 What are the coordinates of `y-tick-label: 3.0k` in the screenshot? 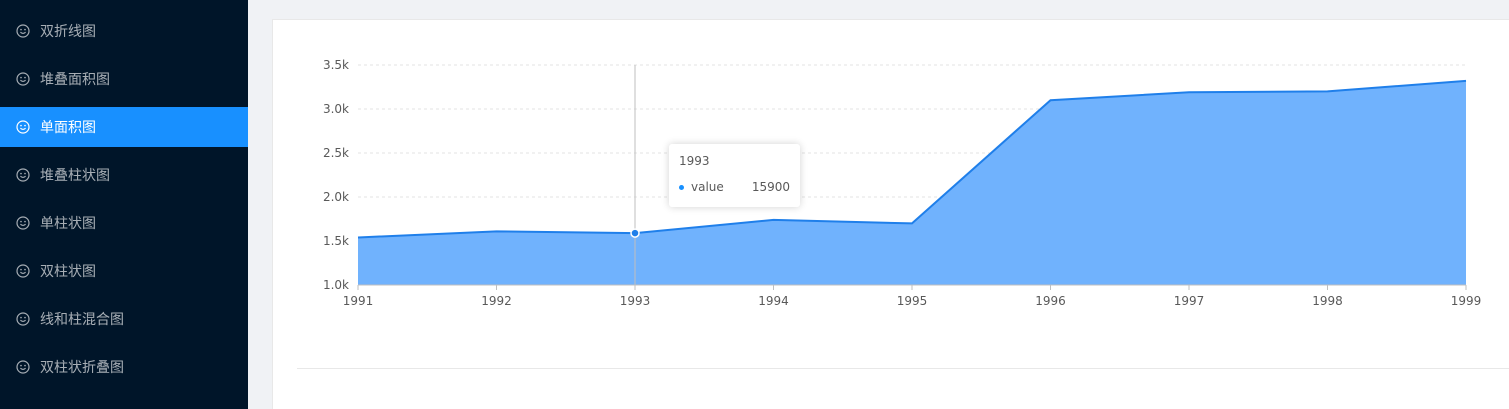 It's located at (336, 109).